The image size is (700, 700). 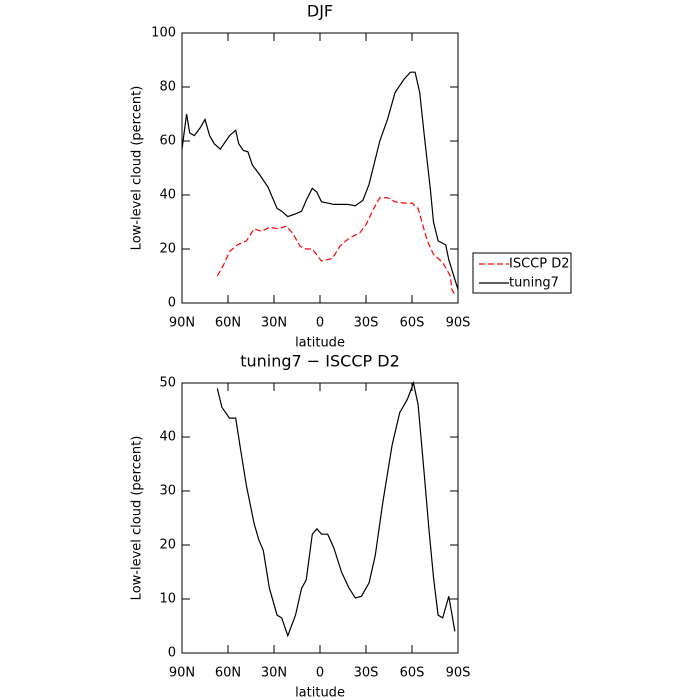 What do you see at coordinates (163, 33) in the screenshot?
I see `y-tick-label: 100` at bounding box center [163, 33].